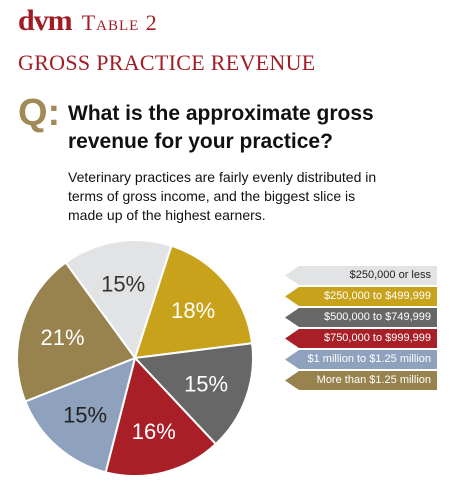  I want to click on legend-item-250-000-or-less: $250,000 or less, so click(361, 275).